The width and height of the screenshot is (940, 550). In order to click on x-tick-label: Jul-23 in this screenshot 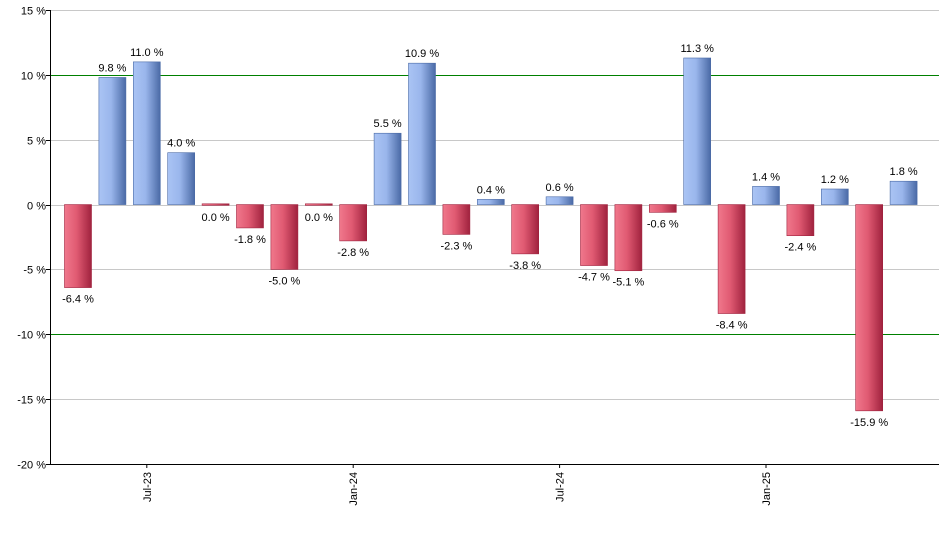, I will do `click(148, 487)`.